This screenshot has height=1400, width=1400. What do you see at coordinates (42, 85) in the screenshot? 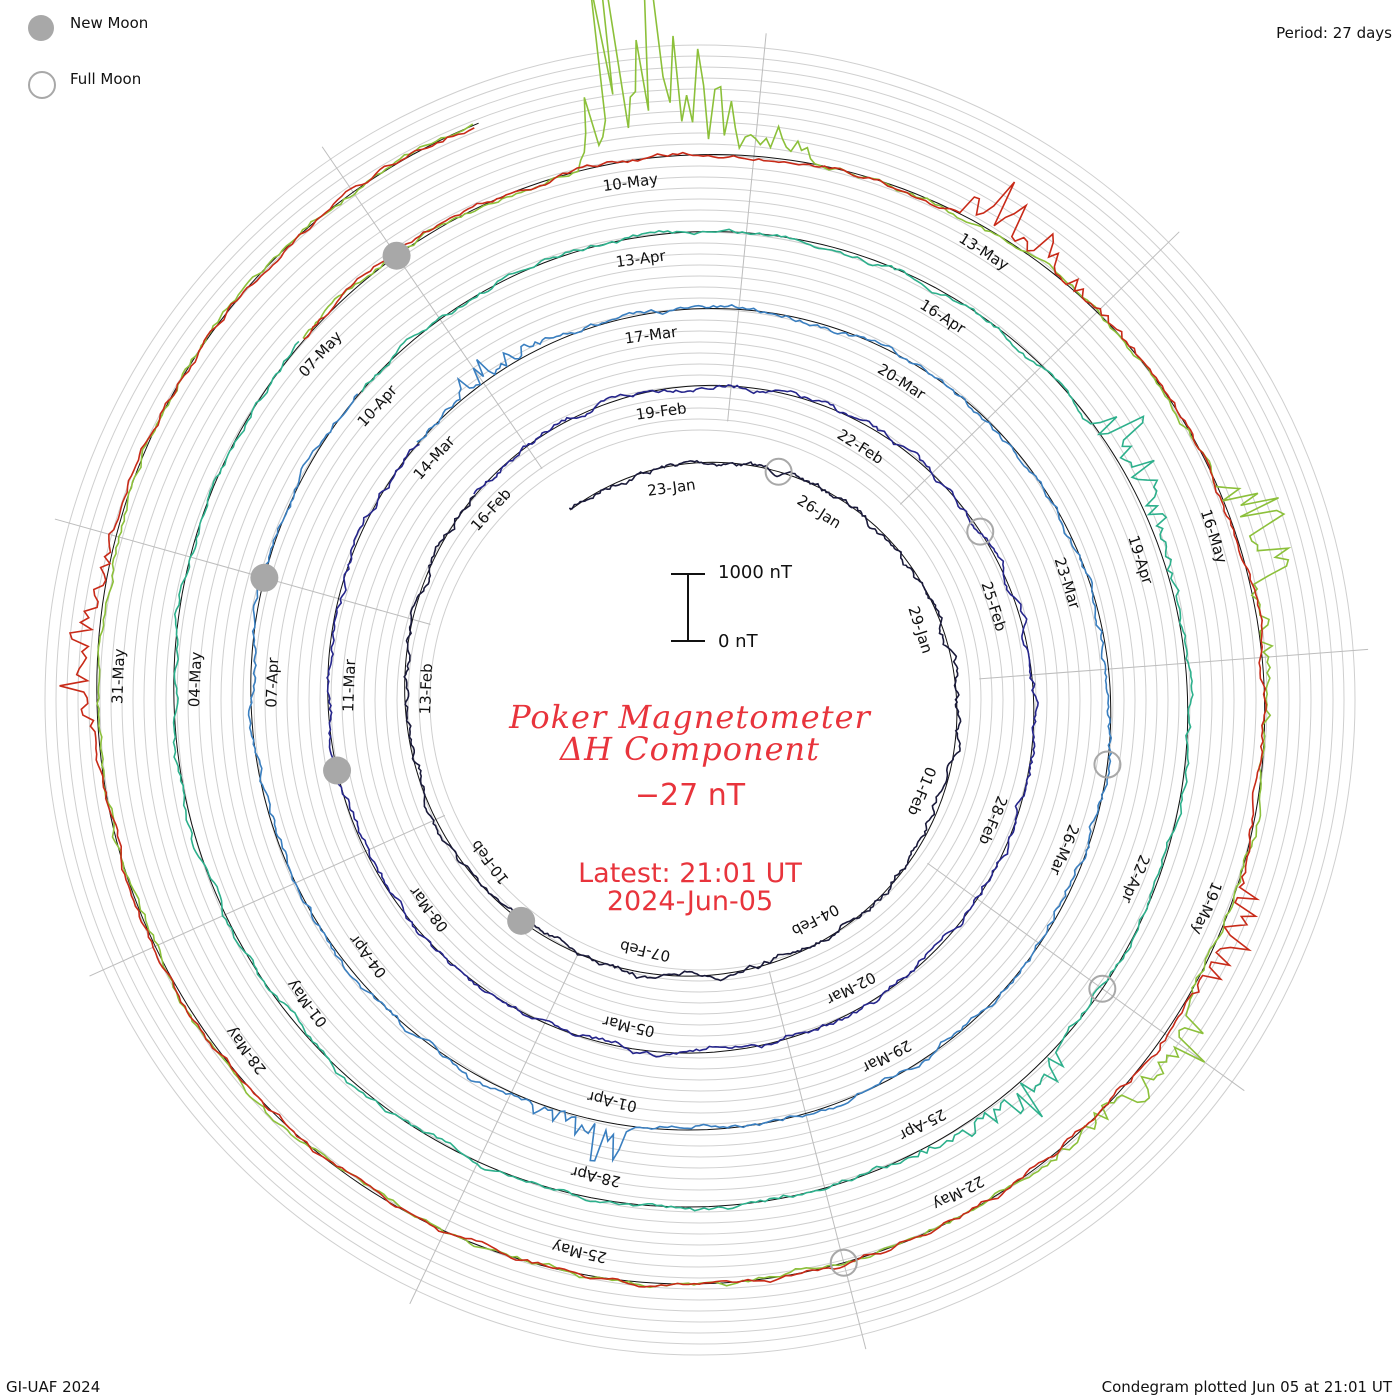
I see `full-moon-icon` at bounding box center [42, 85].